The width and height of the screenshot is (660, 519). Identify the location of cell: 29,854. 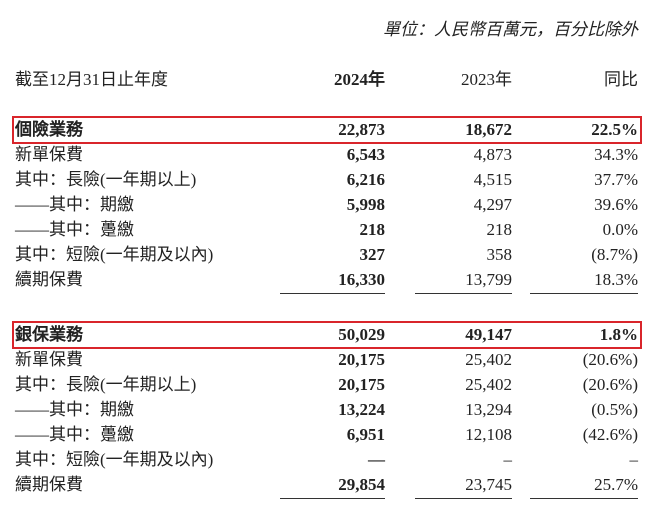
(361, 484).